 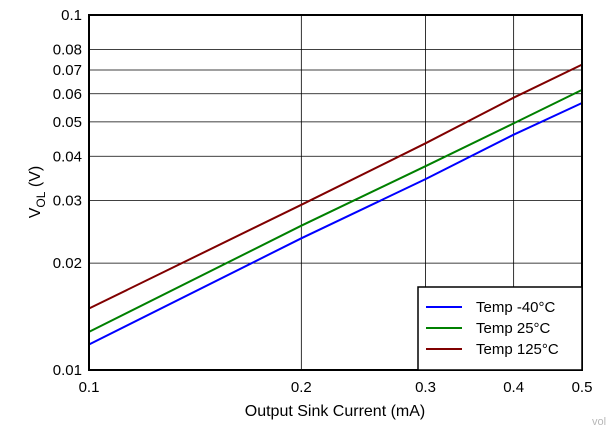 What do you see at coordinates (67, 201) in the screenshot?
I see `y-tick-label: 0.03` at bounding box center [67, 201].